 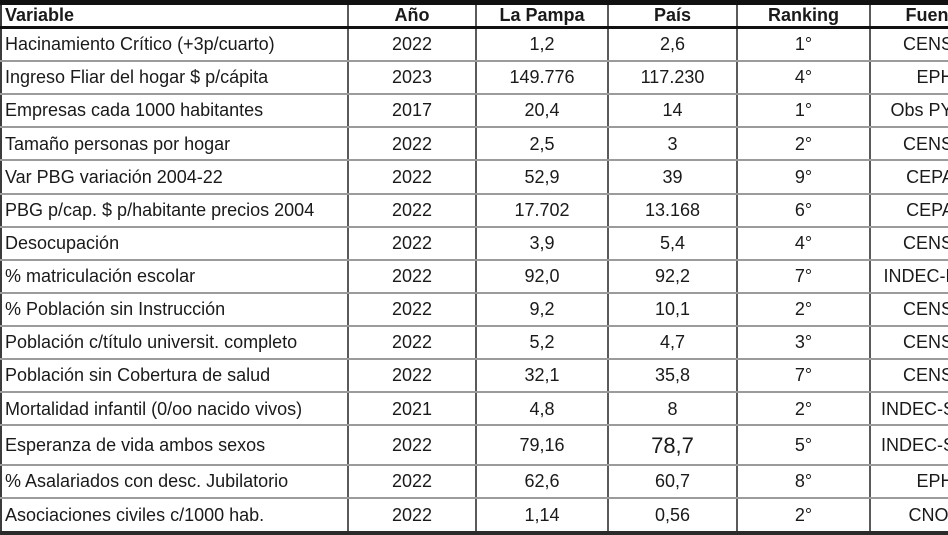 What do you see at coordinates (175, 409) in the screenshot?
I see `cell-variable: Mortalidad infantil (0/oo nacido vivos)` at bounding box center [175, 409].